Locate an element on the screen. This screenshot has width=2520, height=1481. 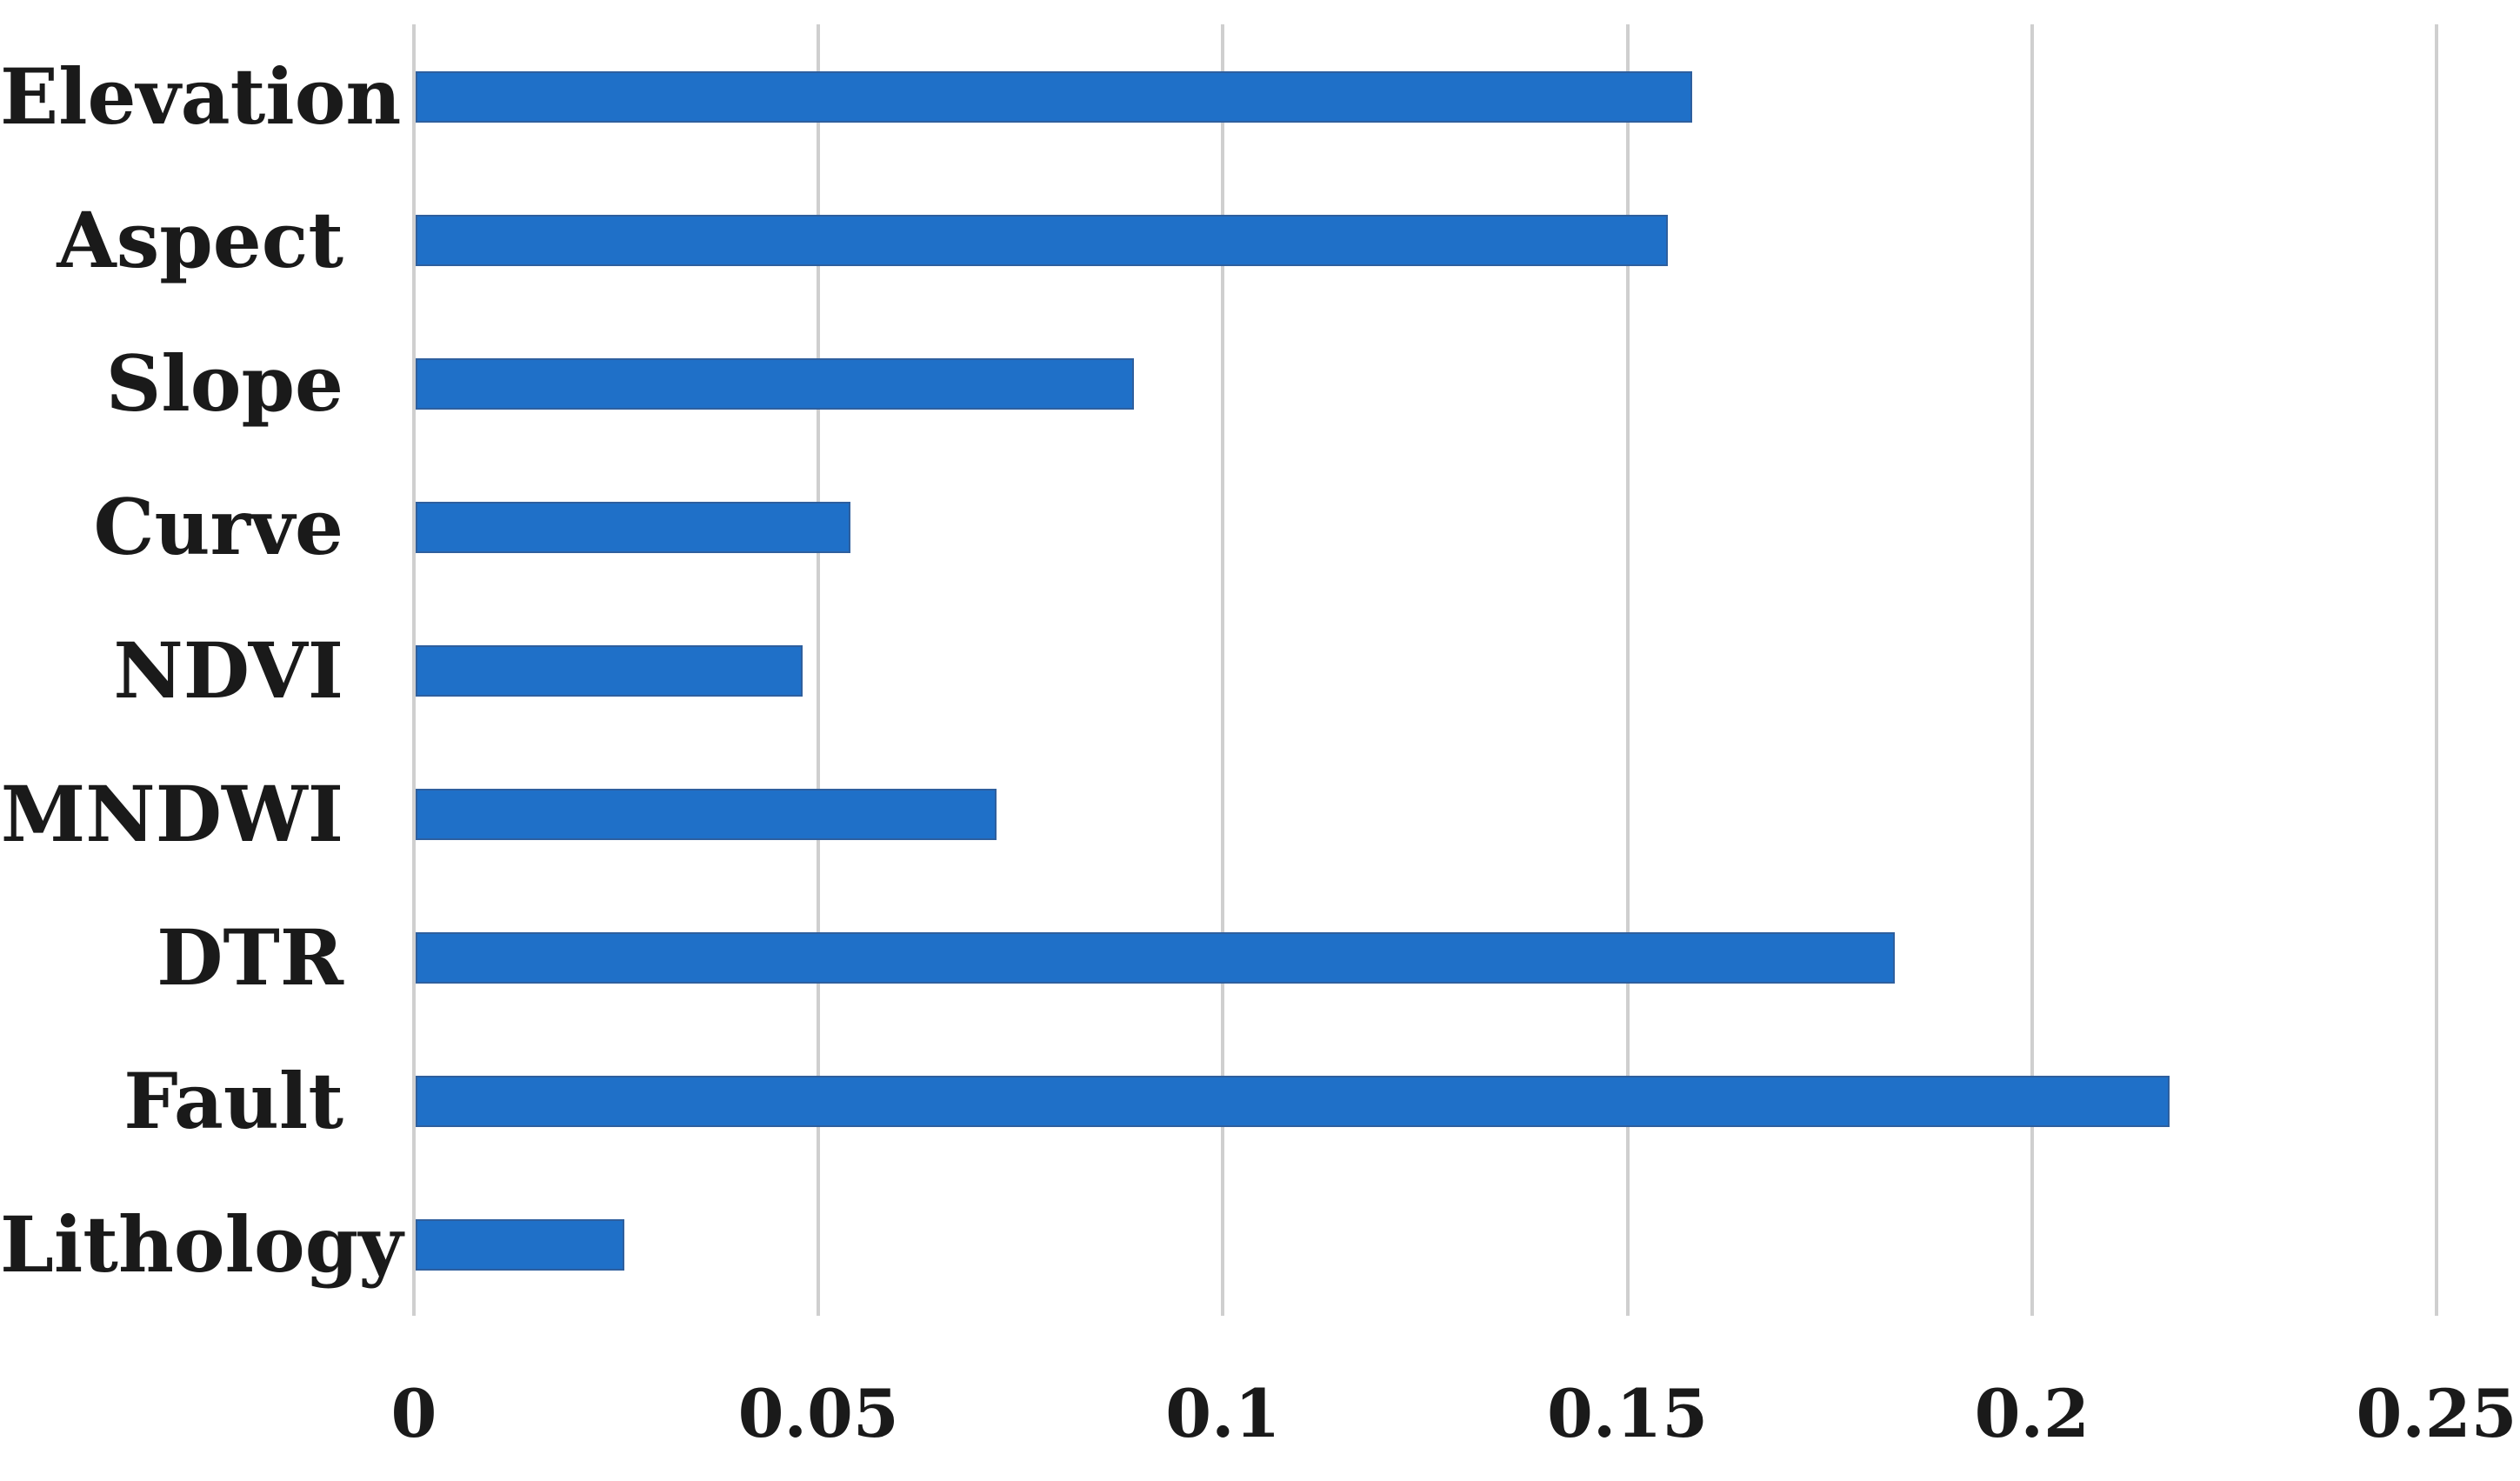
category-label-ndvi: NDVI is located at coordinates (228, 670).